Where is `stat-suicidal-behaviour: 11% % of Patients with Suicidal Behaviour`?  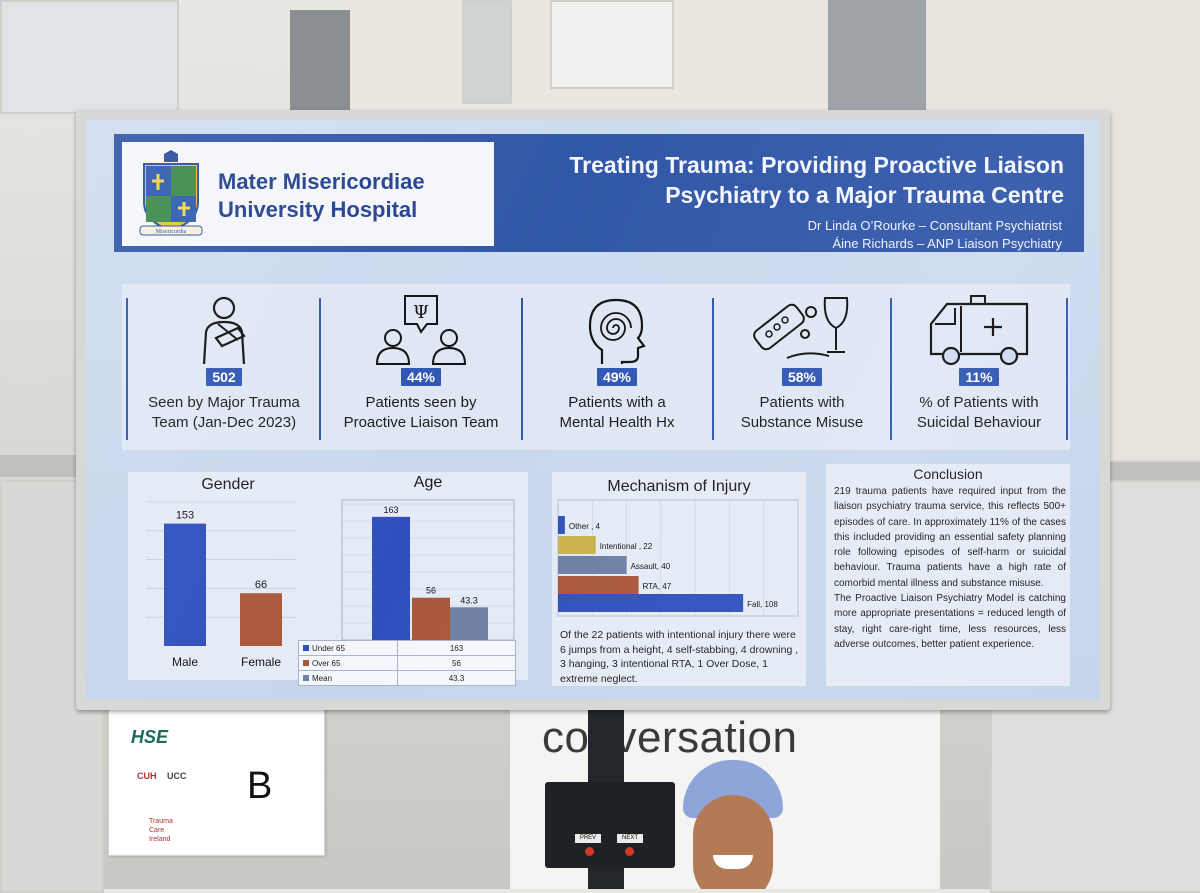 stat-suicidal-behaviour: 11% % of Patients with Suicidal Behaviour is located at coordinates (979, 369).